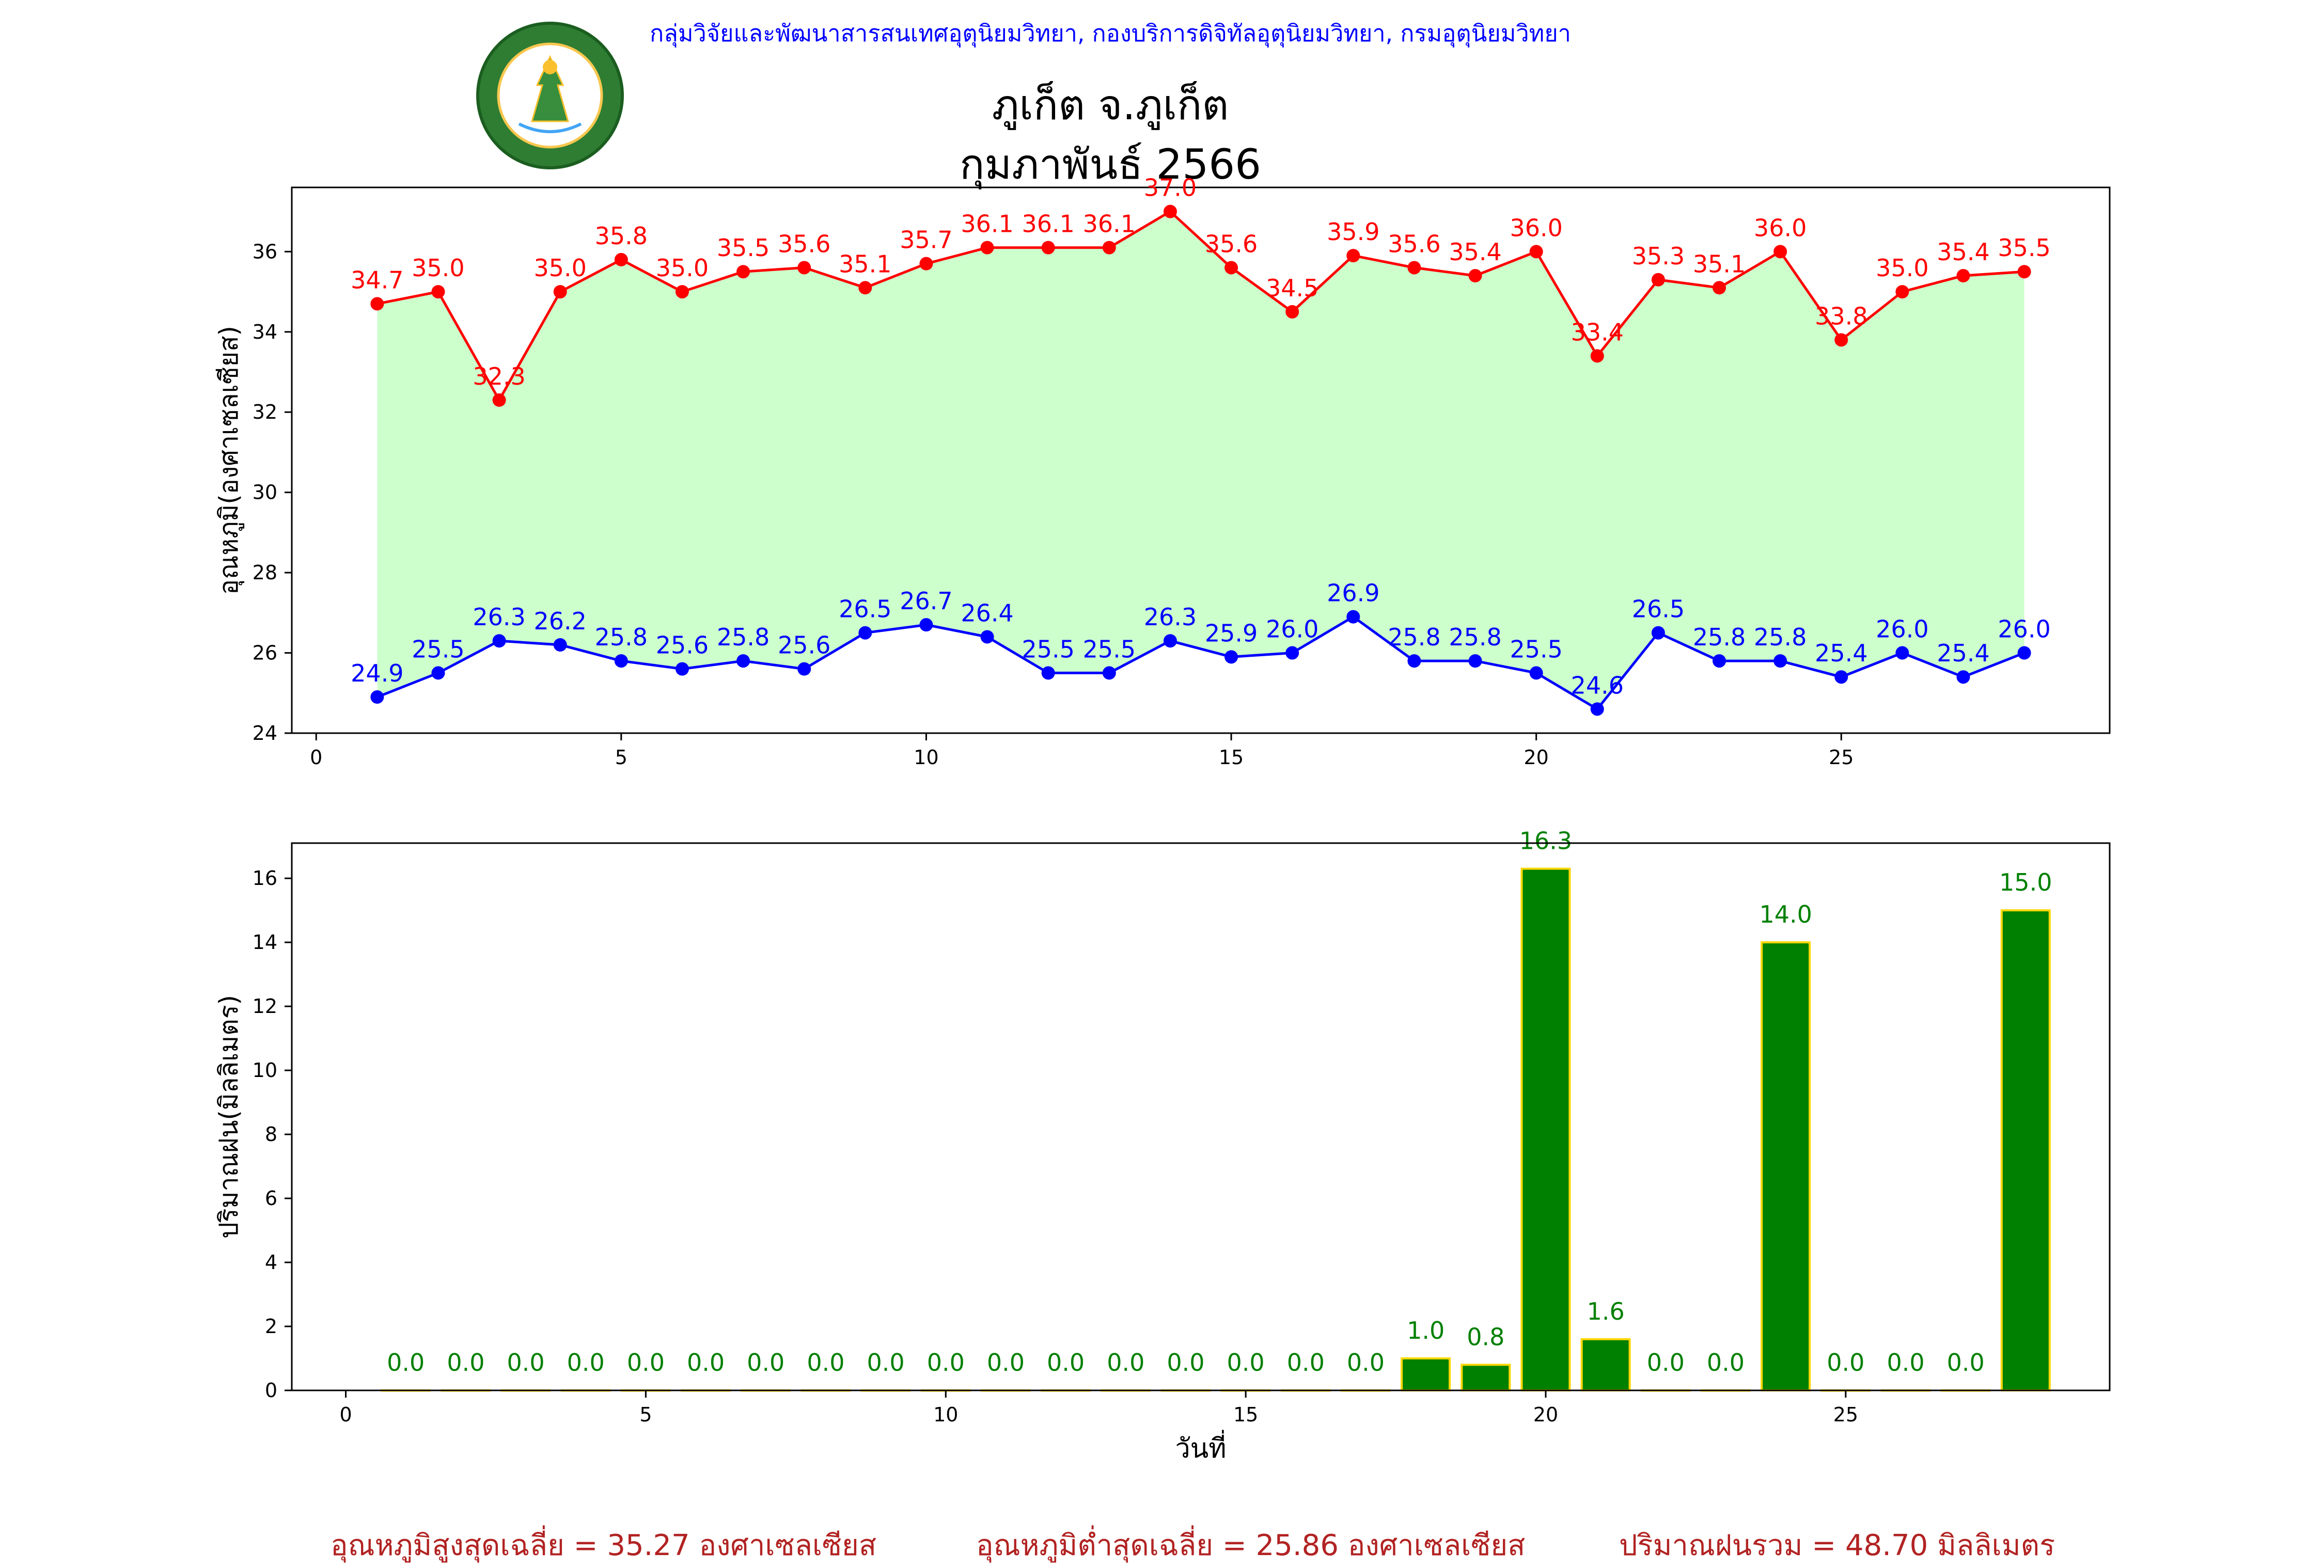 Image resolution: width=2324 pixels, height=1568 pixels. I want to click on min-temperature-label: 24.6, so click(1597, 685).